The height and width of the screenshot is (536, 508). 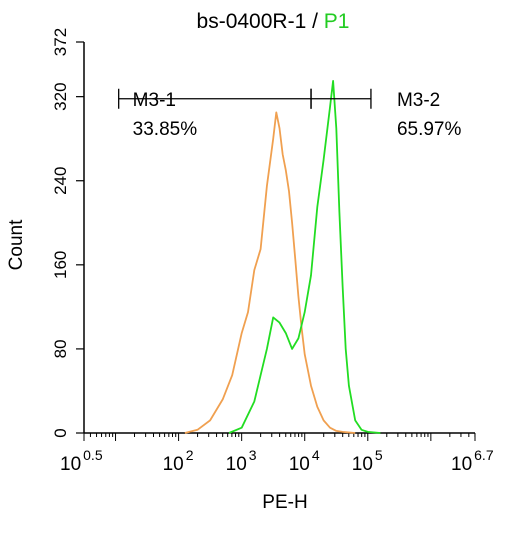 I want to click on x-tick-label: 10 2, so click(x=178, y=461).